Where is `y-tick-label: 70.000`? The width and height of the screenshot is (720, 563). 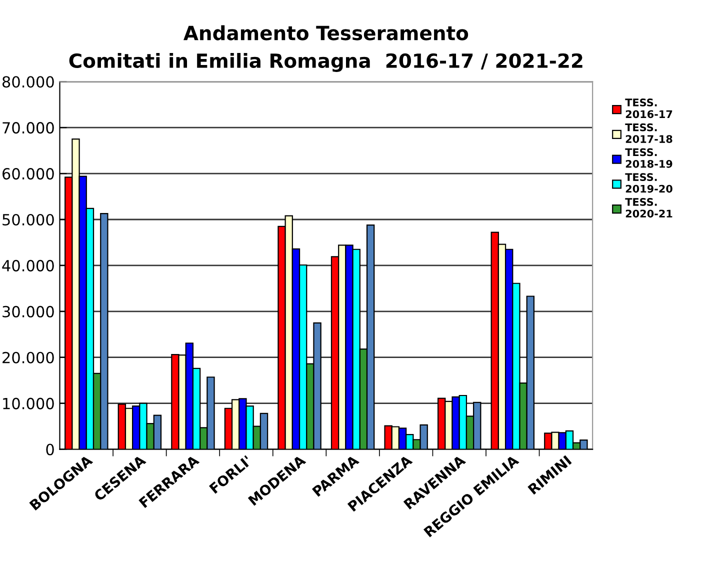
y-tick-label: 70.000 is located at coordinates (28, 128).